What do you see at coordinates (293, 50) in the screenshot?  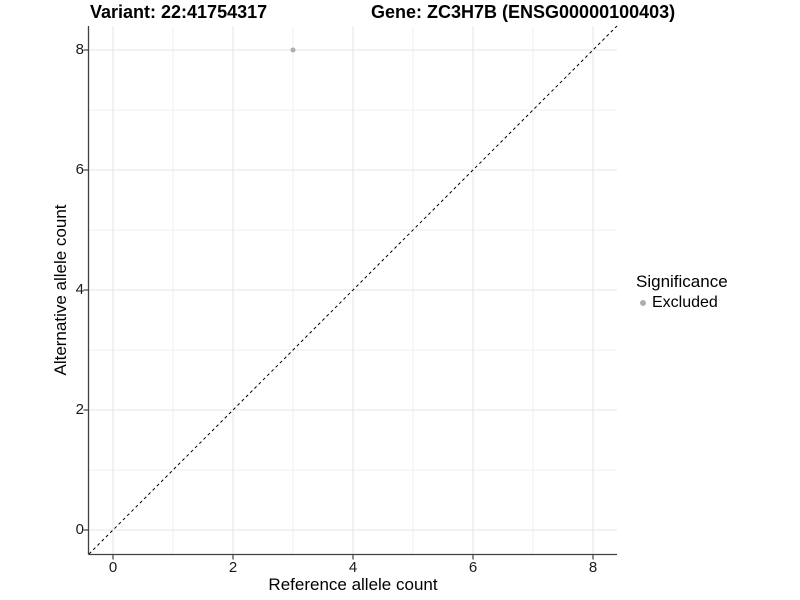 I see `data-point` at bounding box center [293, 50].